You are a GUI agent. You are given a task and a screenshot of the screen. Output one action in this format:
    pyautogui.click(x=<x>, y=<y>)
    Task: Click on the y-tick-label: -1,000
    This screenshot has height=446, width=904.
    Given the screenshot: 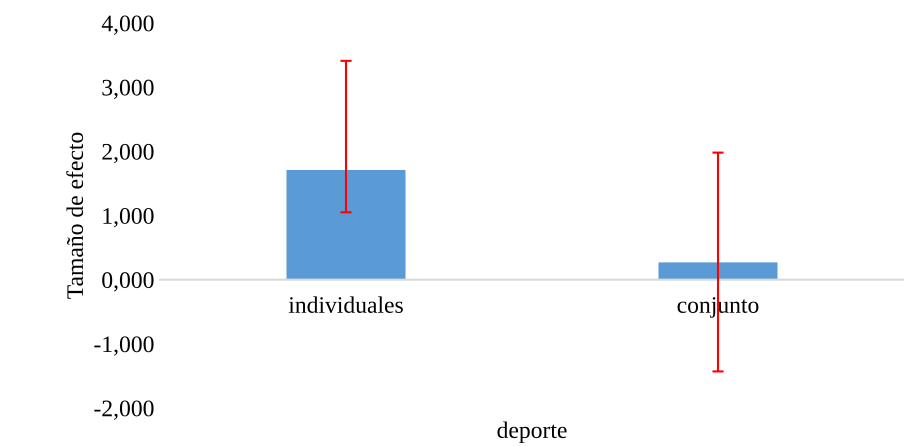 What is the action you would take?
    pyautogui.click(x=124, y=346)
    